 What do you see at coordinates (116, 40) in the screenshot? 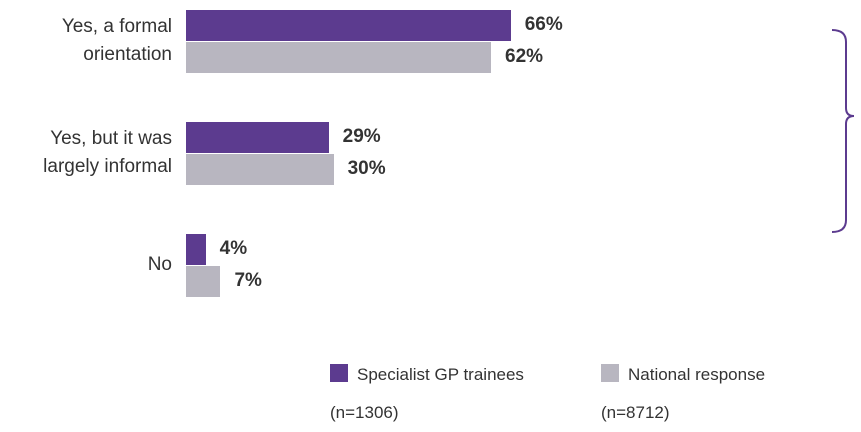
I see `category-label: Yes, a formal orientation` at bounding box center [116, 40].